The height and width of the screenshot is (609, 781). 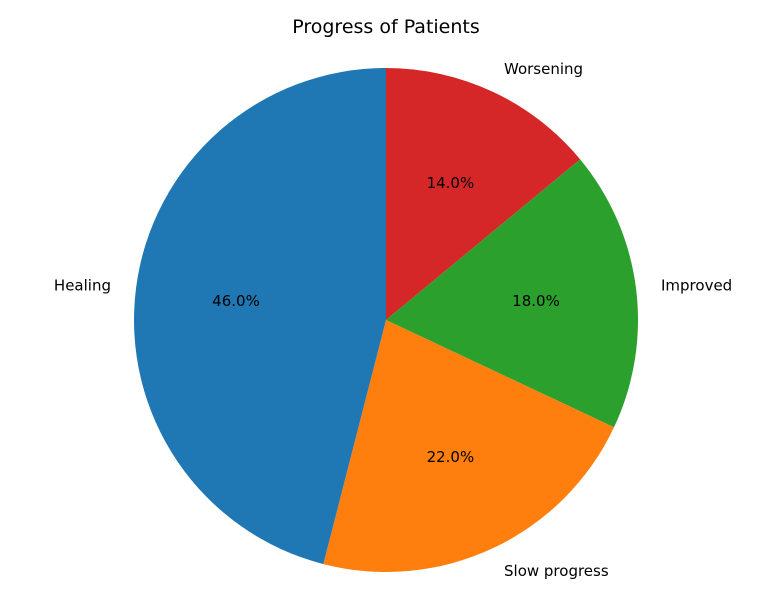 I want to click on category-label-healing: Healing, so click(x=82, y=285).